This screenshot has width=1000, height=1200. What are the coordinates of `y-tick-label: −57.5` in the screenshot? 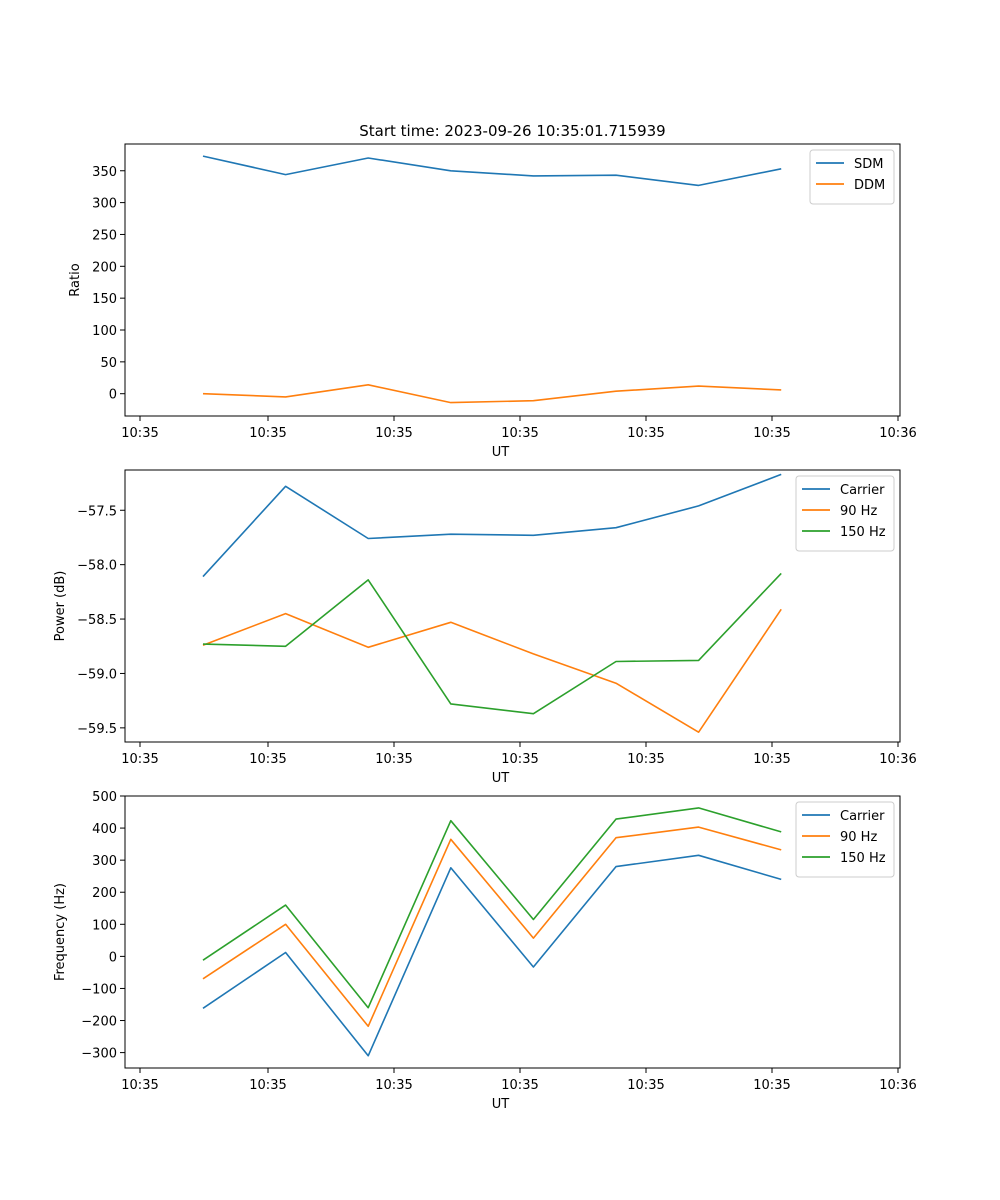 It's located at (97, 511).